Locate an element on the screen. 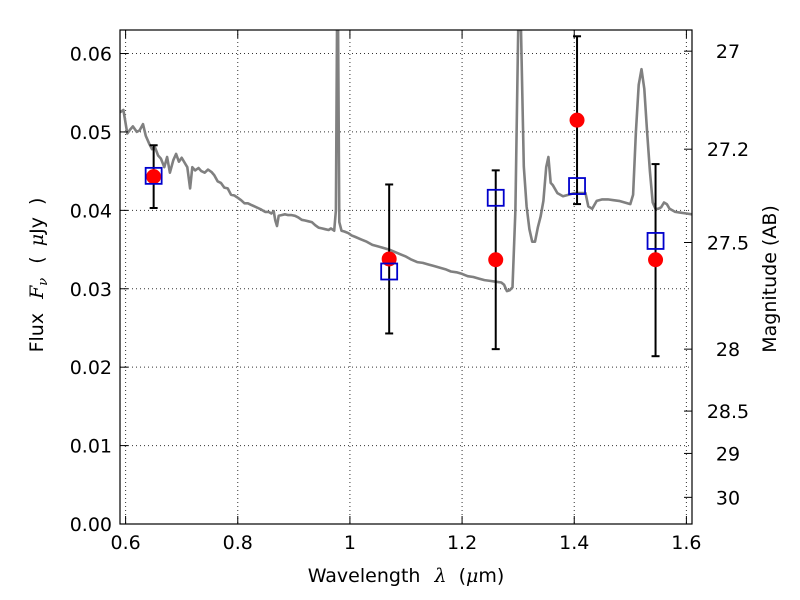  y-axis-unit-mu: μ is located at coordinates (37, 240).